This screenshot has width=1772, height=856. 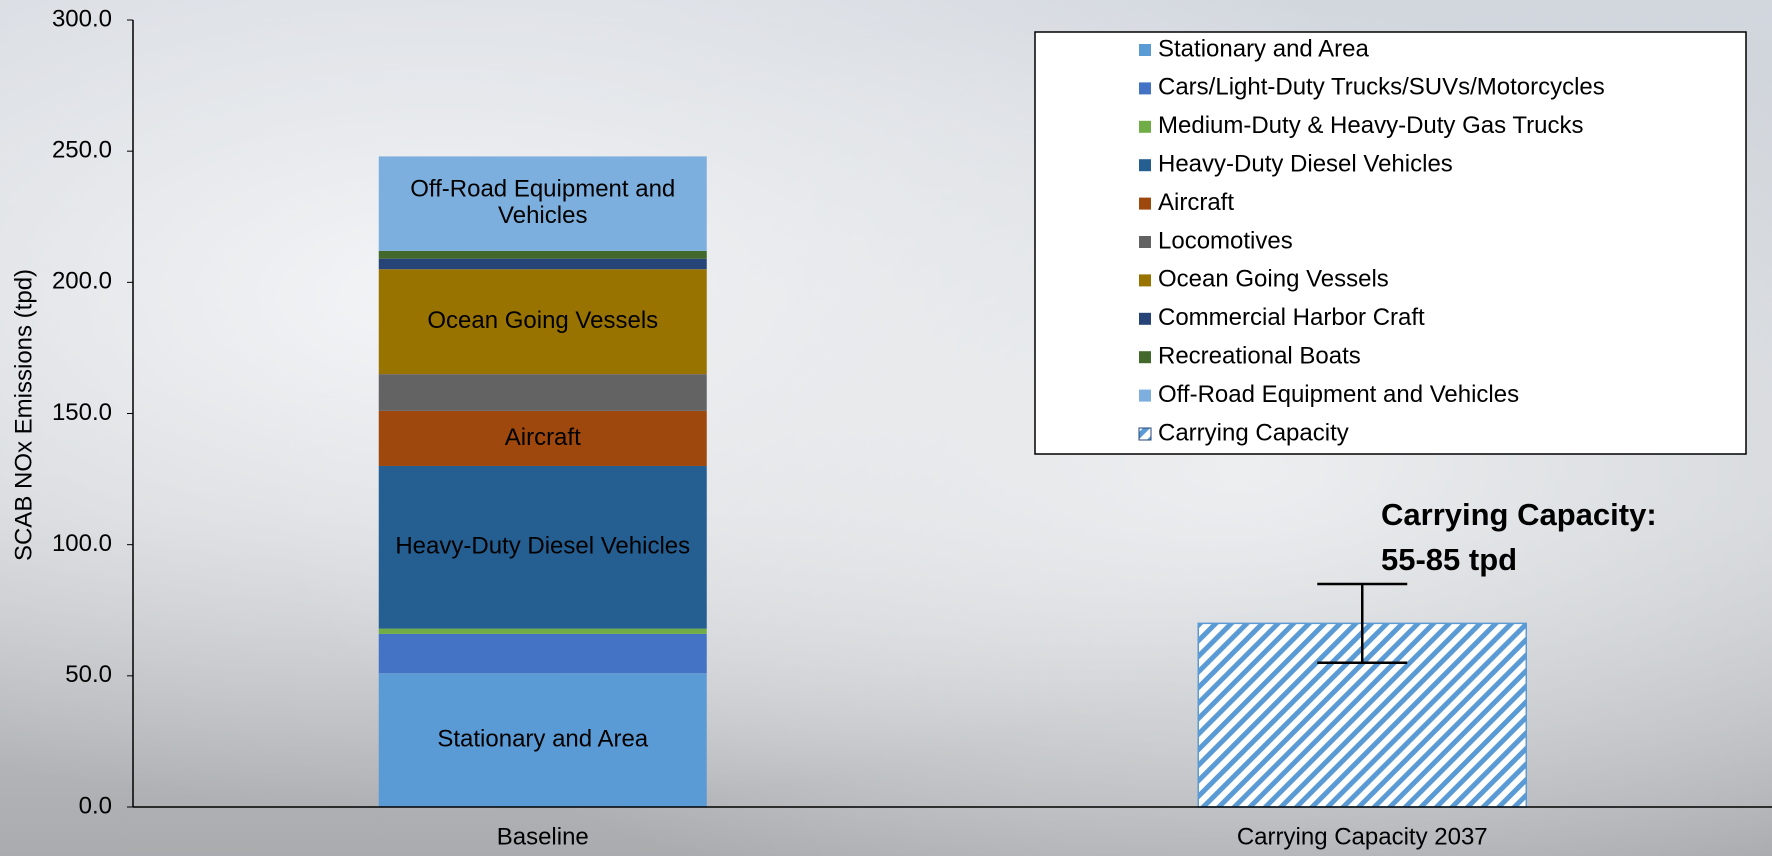 I want to click on y-tick-label: 250.0, so click(x=82, y=150).